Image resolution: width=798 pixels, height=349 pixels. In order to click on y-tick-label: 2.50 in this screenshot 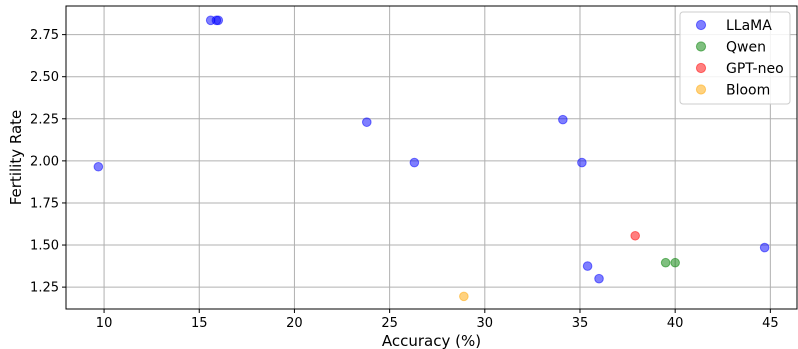, I will do `click(44, 77)`.